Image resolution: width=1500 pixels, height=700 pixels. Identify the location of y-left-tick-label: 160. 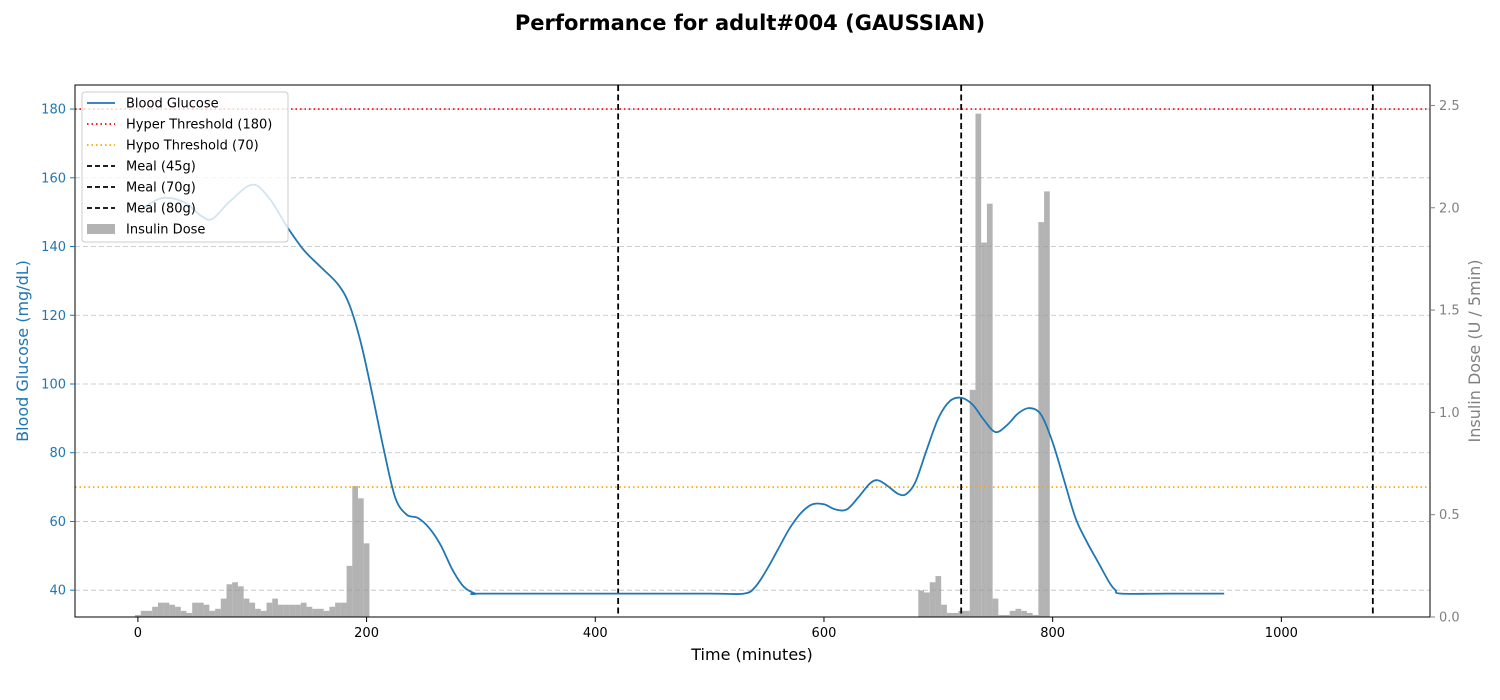
(53, 178).